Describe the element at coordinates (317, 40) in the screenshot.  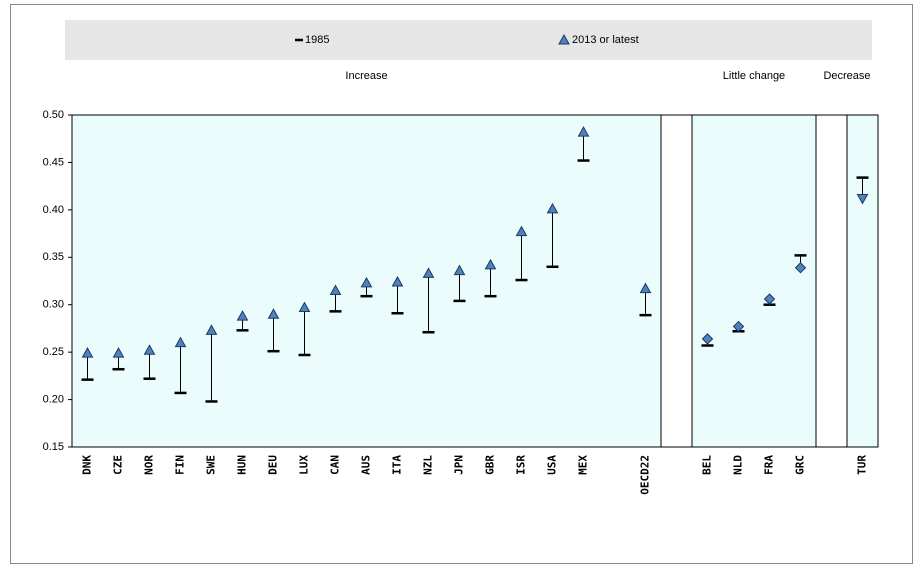
I see `legend-label: 1985` at that location.